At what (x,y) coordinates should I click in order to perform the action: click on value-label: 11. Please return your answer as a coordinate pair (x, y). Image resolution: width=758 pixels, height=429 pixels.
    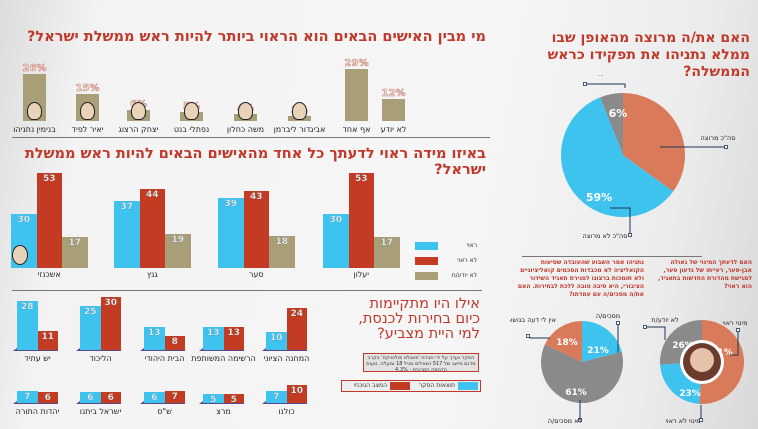
    Looking at the image, I should click on (48, 336).